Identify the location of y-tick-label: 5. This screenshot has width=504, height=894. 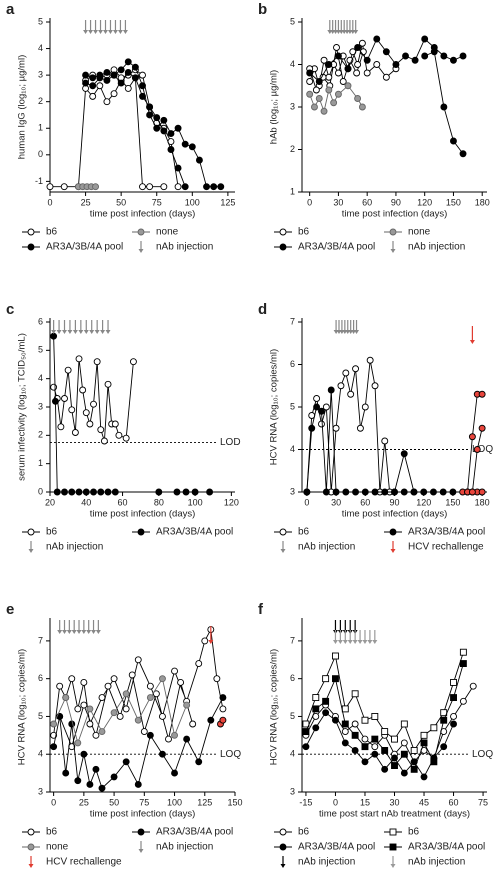
(40, 350).